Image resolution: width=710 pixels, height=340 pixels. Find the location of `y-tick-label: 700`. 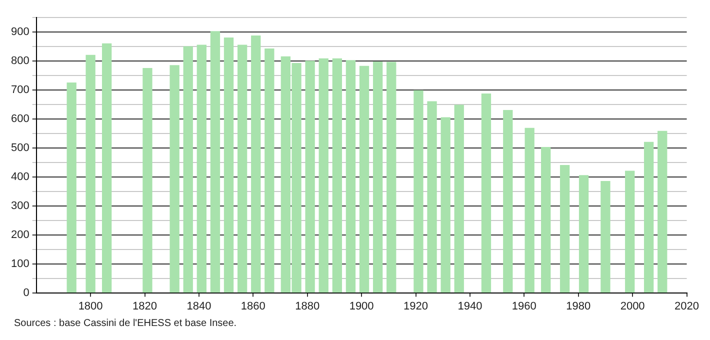

y-tick-label: 700 is located at coordinates (20, 90).